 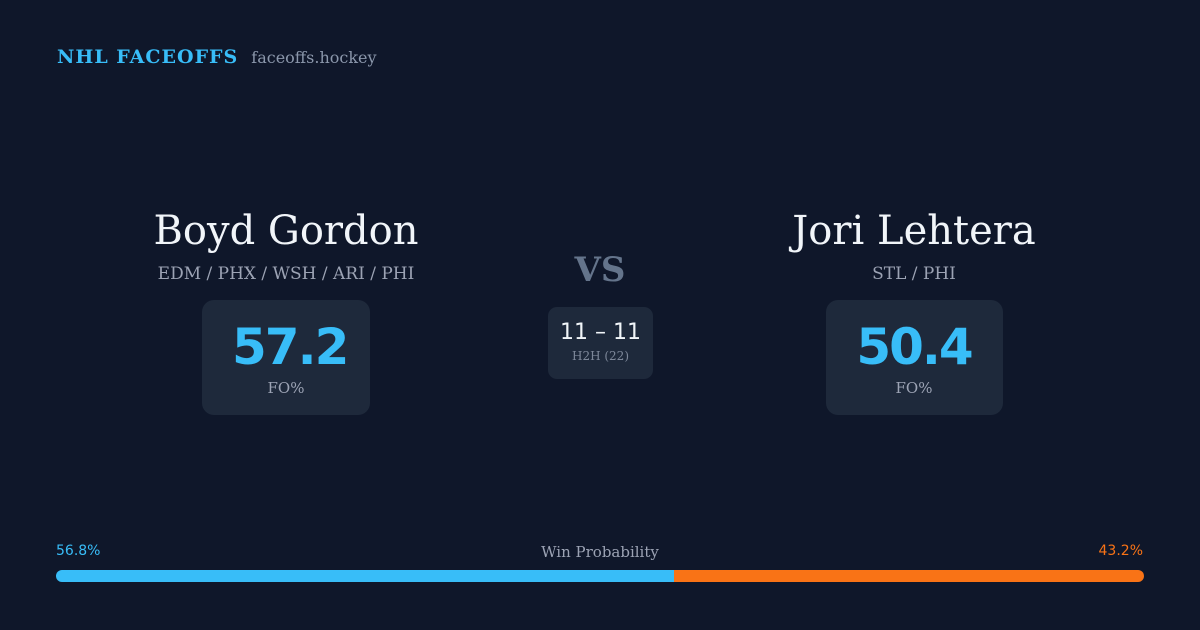 I want to click on h2h-score: 11 – 11, so click(x=600, y=332).